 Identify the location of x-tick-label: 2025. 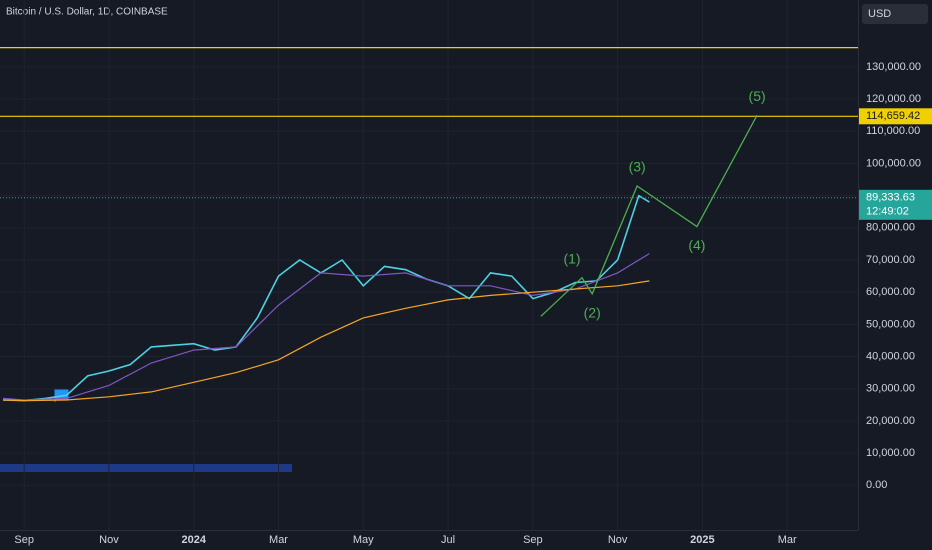
(702, 540).